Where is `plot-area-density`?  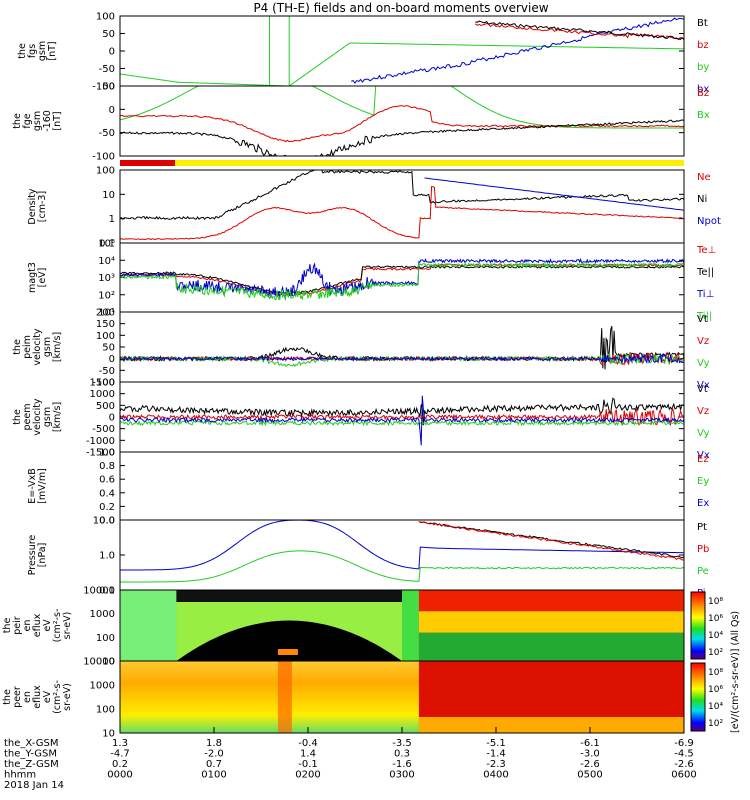
plot-area-density is located at coordinates (402, 205).